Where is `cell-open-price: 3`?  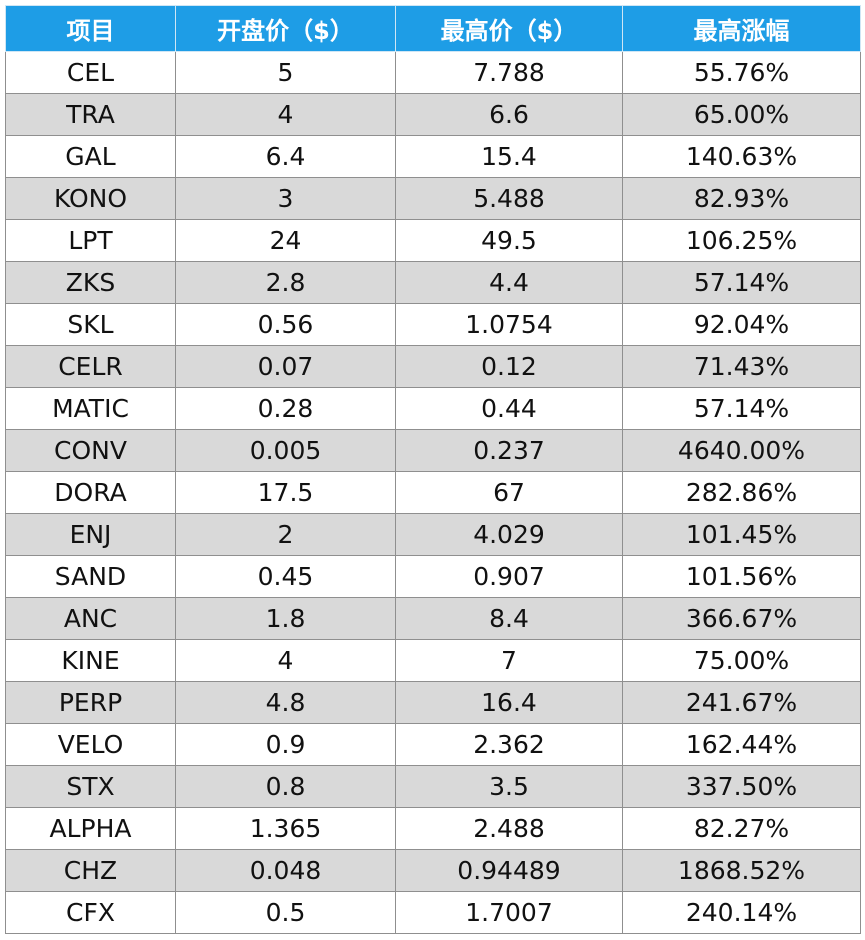 cell-open-price: 3 is located at coordinates (285, 198).